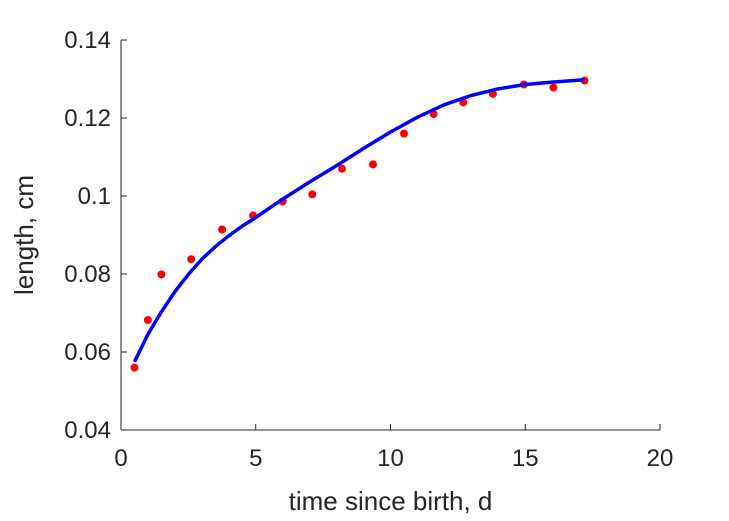 The width and height of the screenshot is (729, 521). I want to click on x-tick-label: 5, so click(255, 458).